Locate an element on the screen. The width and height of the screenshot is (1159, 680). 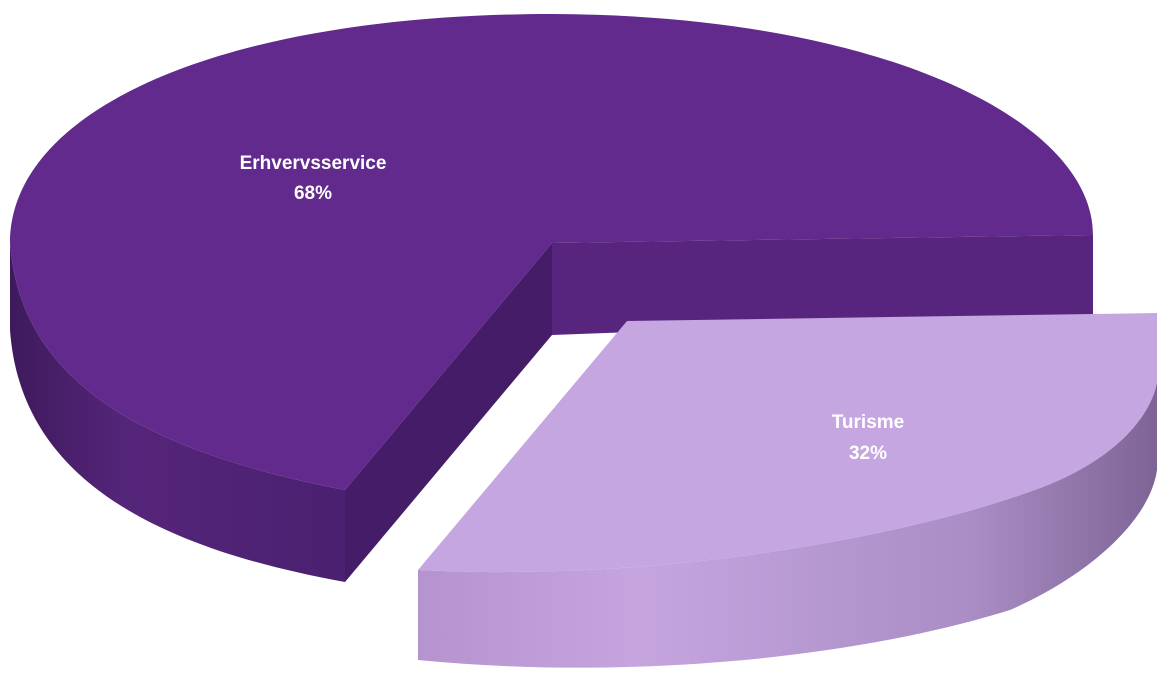
label-erhvervsservice-name: Erhvervsservice is located at coordinates (313, 163).